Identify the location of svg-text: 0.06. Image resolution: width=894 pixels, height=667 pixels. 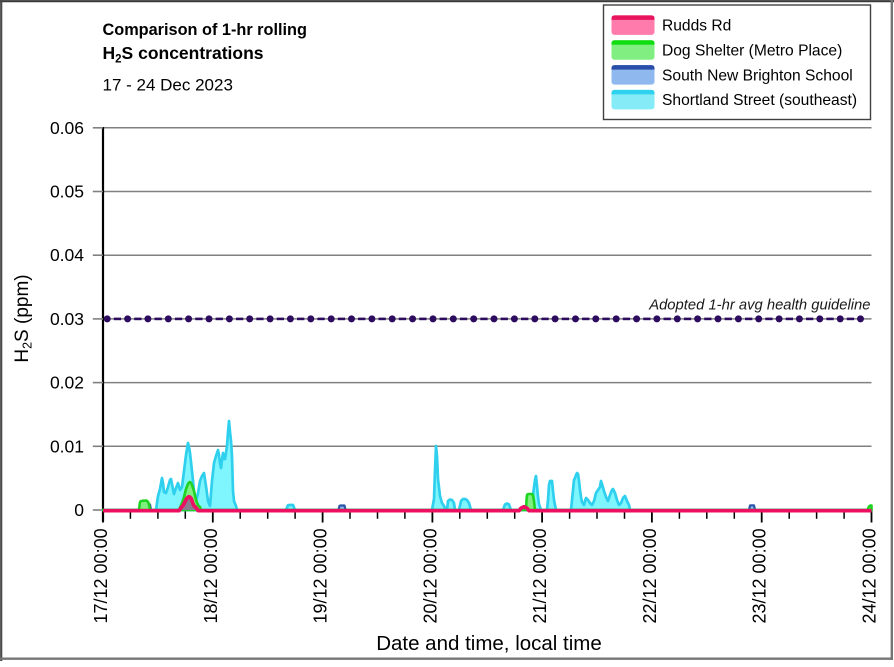
(67, 128).